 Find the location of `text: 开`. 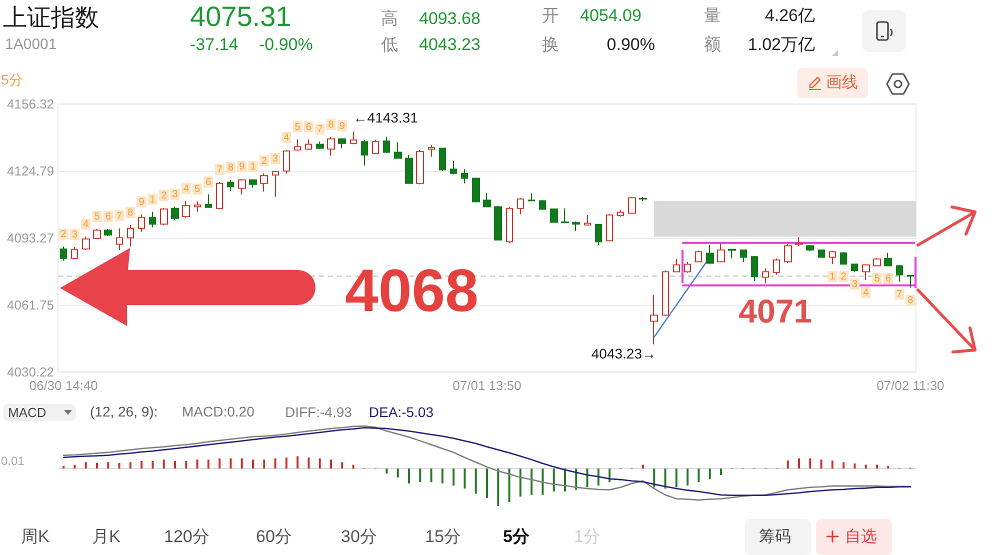

text: 开 is located at coordinates (550, 16).